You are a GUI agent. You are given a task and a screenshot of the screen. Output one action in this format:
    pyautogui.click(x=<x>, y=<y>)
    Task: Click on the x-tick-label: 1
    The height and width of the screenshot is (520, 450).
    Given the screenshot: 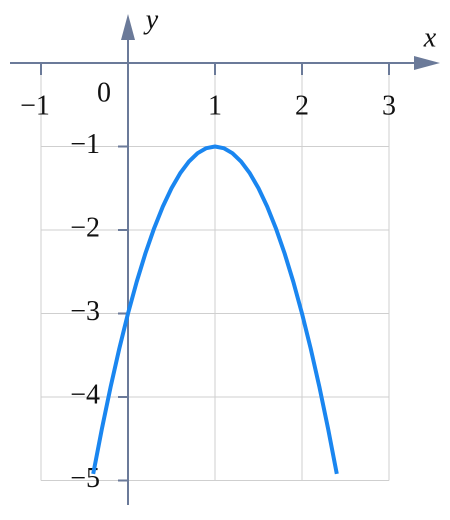 What is the action you would take?
    pyautogui.click(x=215, y=105)
    